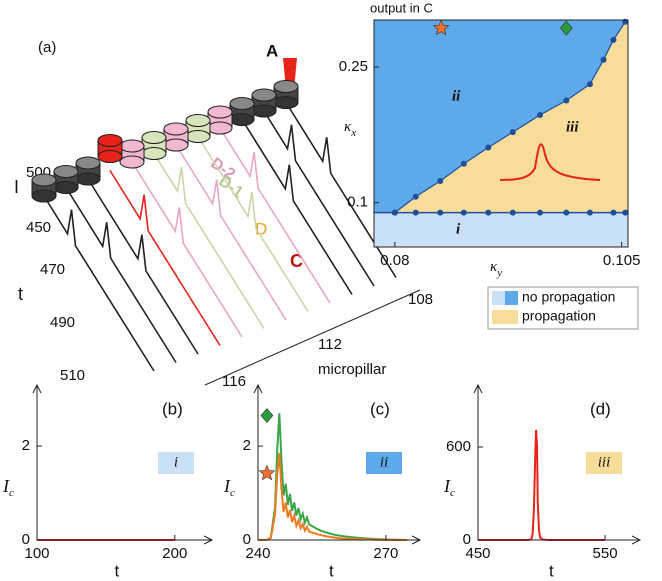  What do you see at coordinates (401, 7) in the screenshot?
I see `chart-title: output in C` at bounding box center [401, 7].